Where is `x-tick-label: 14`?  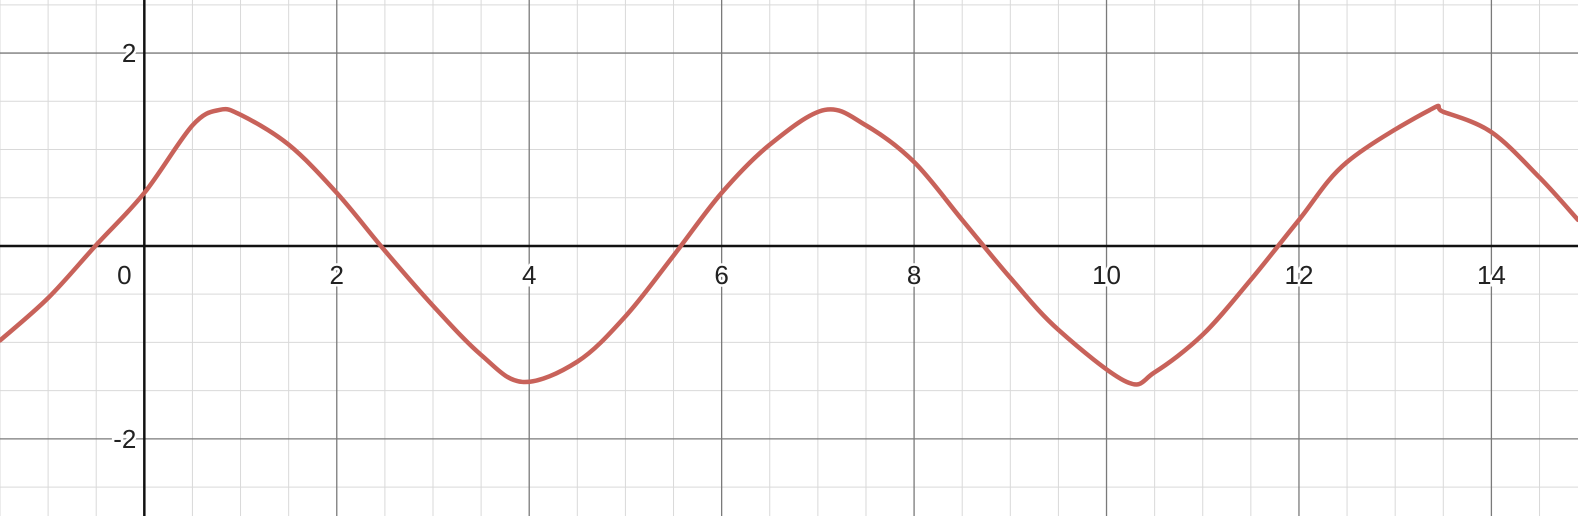
x-tick-label: 14 is located at coordinates (1491, 275).